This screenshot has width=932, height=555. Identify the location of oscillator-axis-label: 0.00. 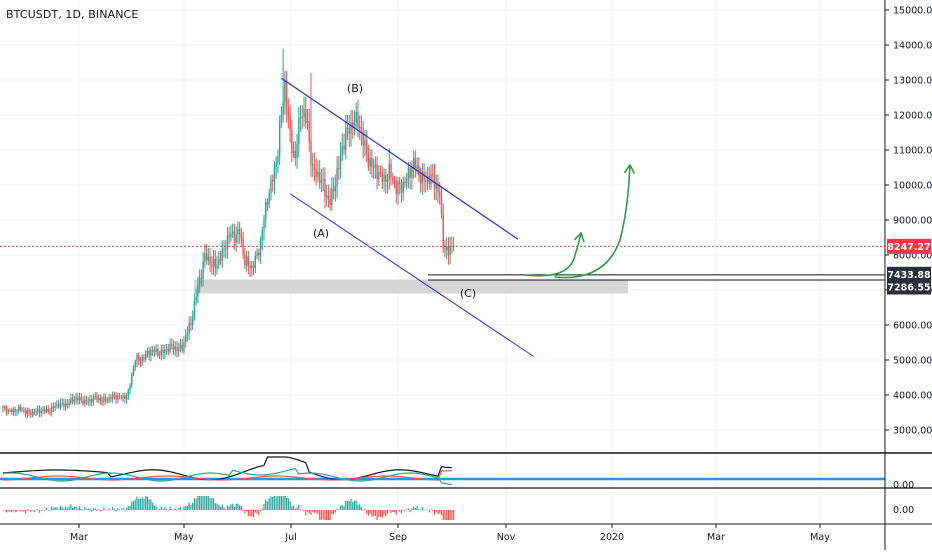
(903, 485).